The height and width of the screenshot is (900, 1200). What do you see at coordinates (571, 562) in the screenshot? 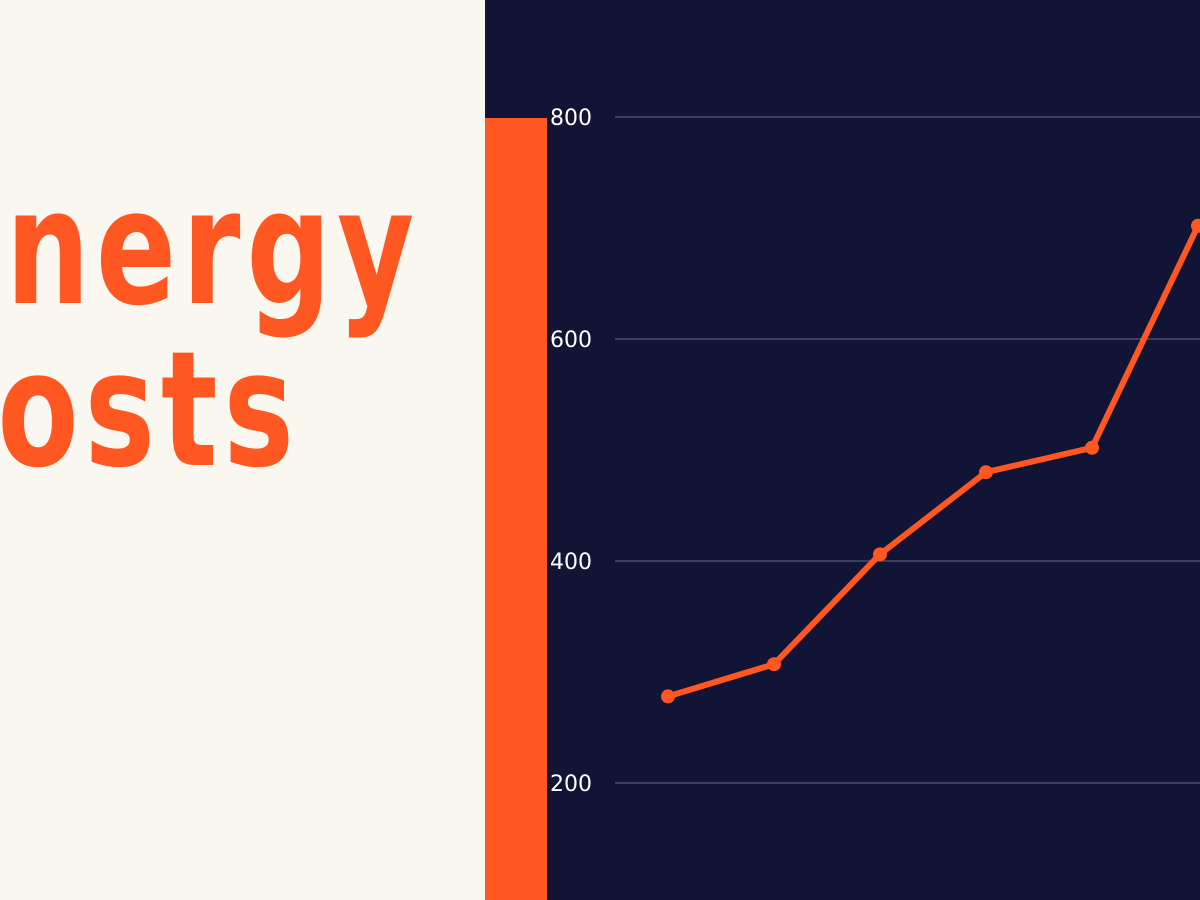
I see `y-tick-label: 400` at bounding box center [571, 562].